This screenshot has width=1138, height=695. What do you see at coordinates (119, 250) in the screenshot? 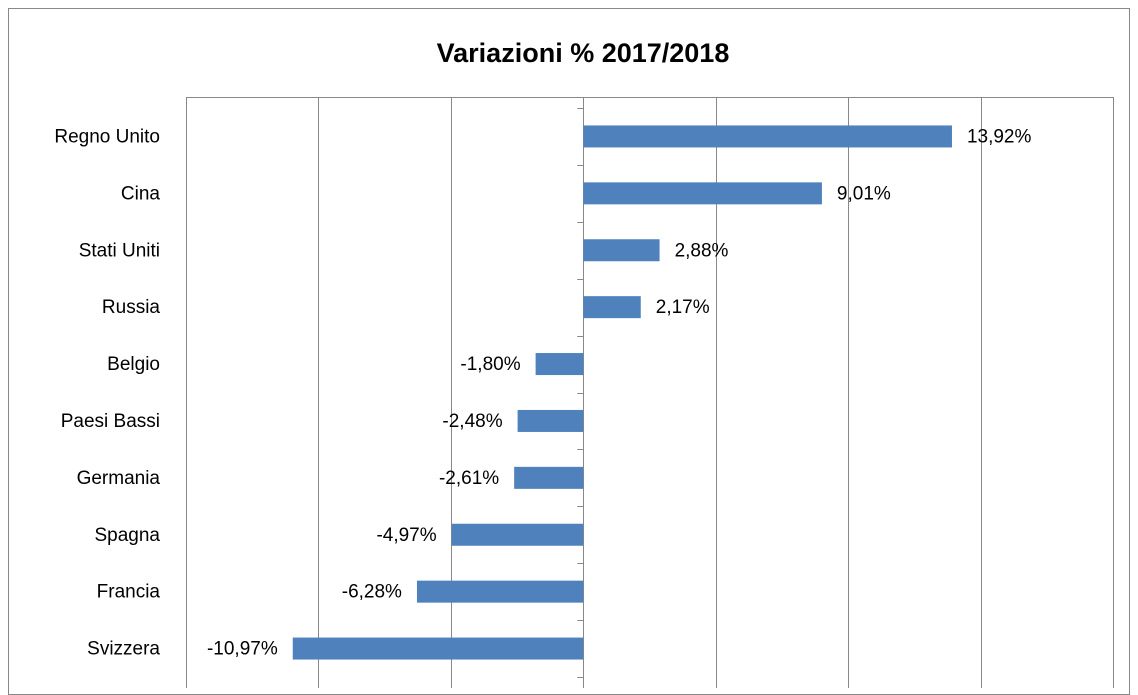
I see `y-tick-label: Stati Uniti` at bounding box center [119, 250].